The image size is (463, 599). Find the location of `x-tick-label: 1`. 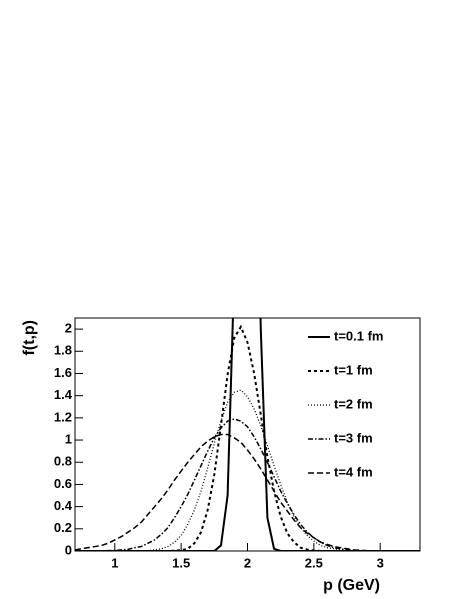

x-tick-label: 1 is located at coordinates (114, 562).